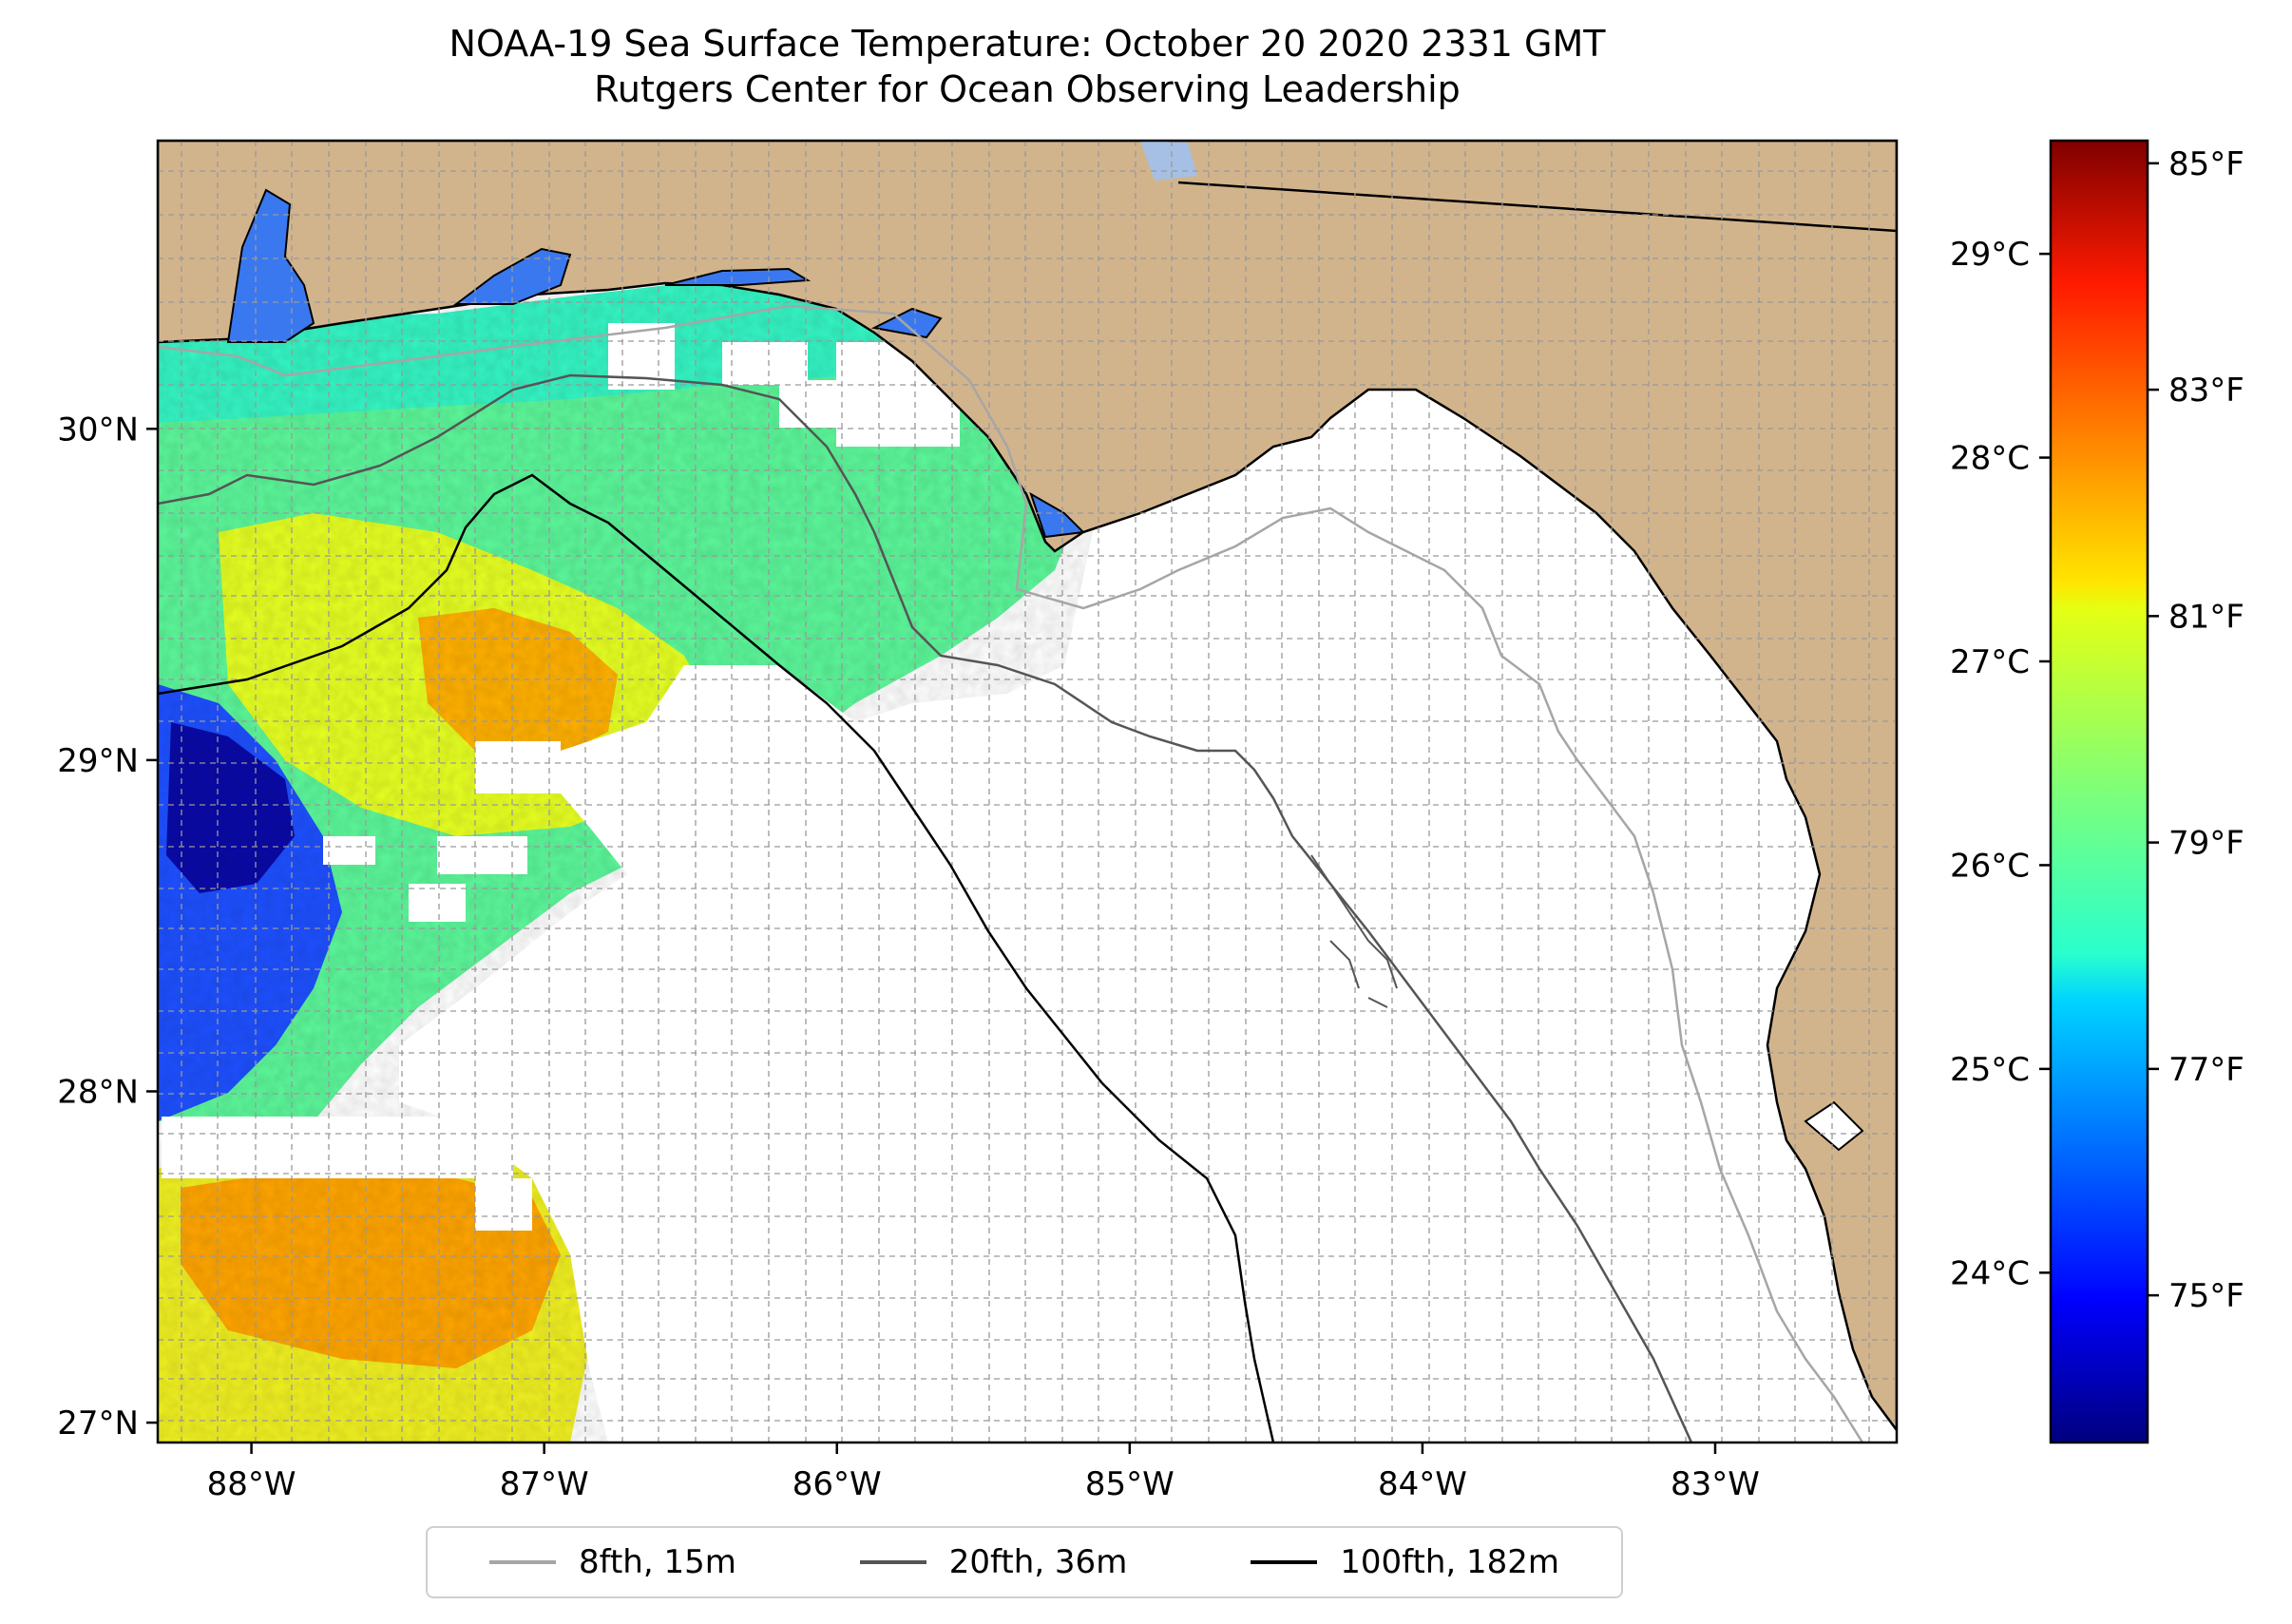  I want to click on apalachicola-bay, so click(1057, 515).